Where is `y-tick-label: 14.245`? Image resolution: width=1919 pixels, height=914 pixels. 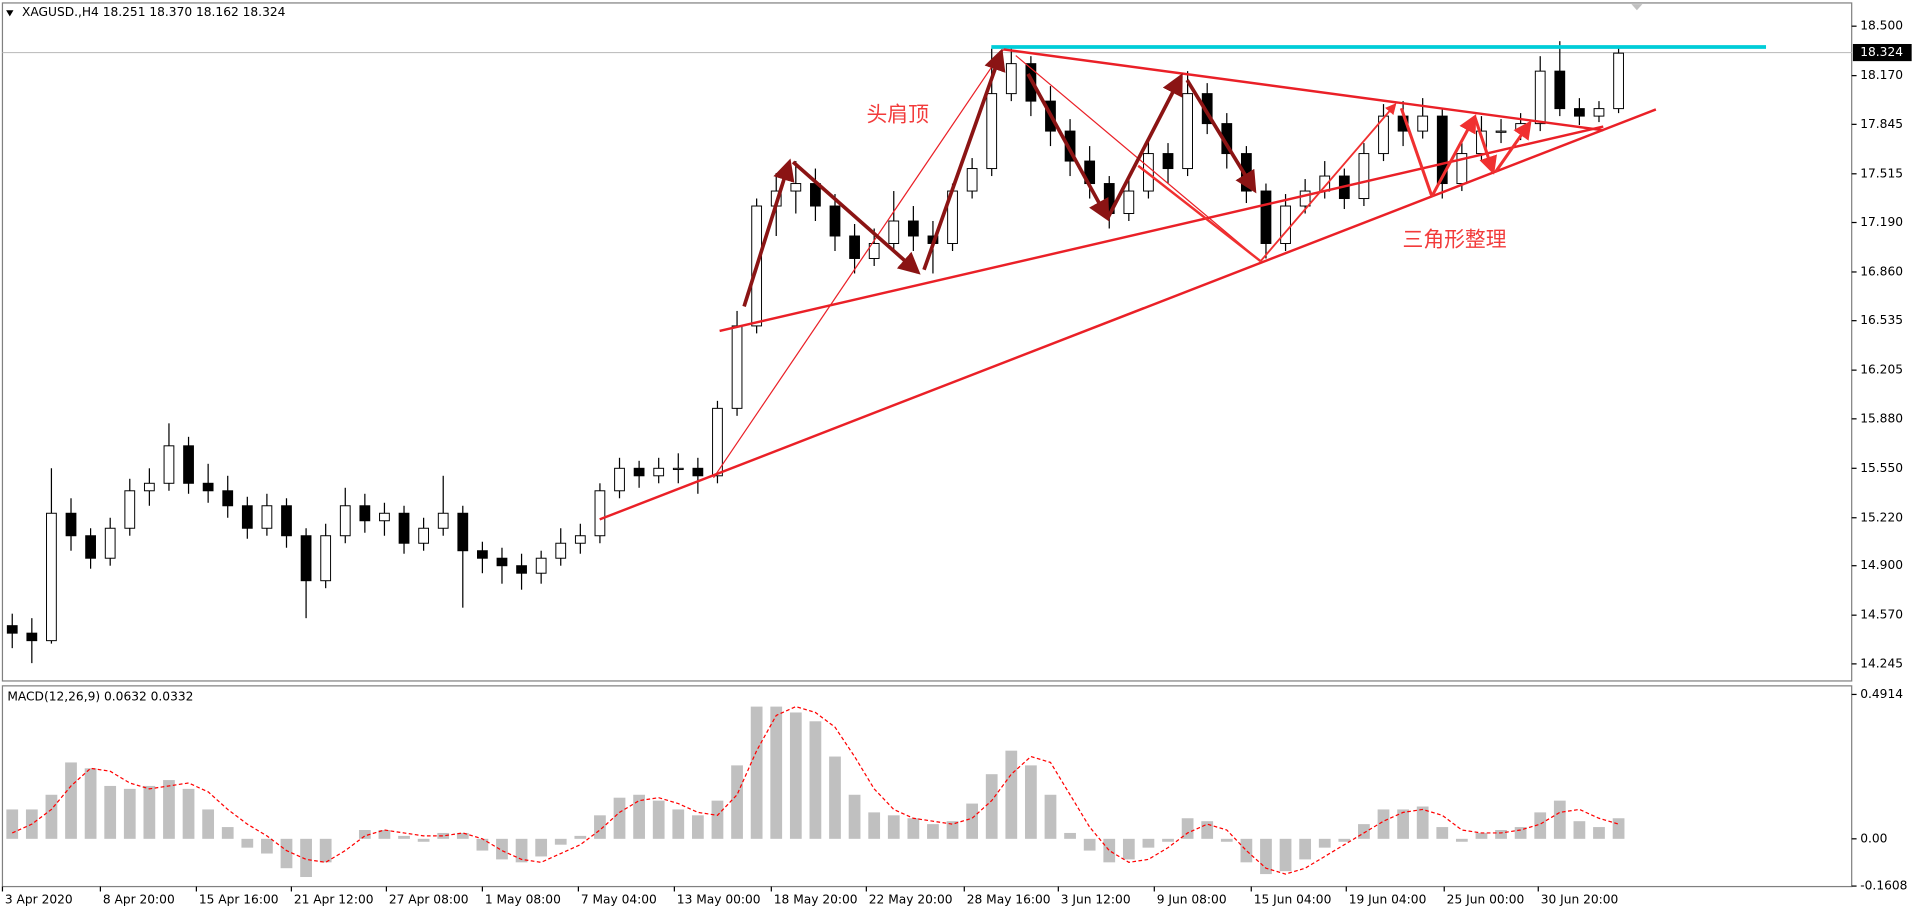
y-tick-label: 14.245 is located at coordinates (1881, 663).